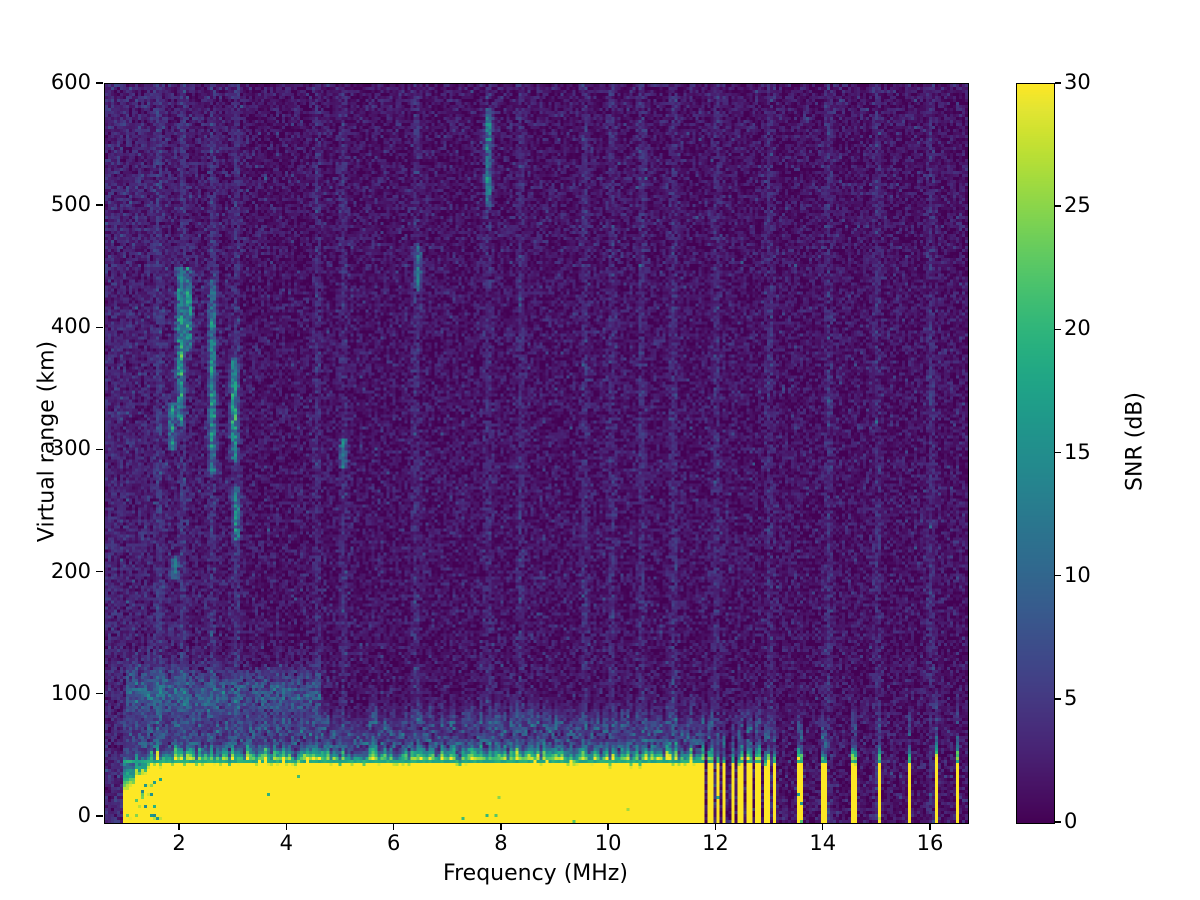 Image resolution: width=1200 pixels, height=900 pixels. Describe the element at coordinates (1077, 328) in the screenshot. I see `colorbar-tick-label: 20` at that location.